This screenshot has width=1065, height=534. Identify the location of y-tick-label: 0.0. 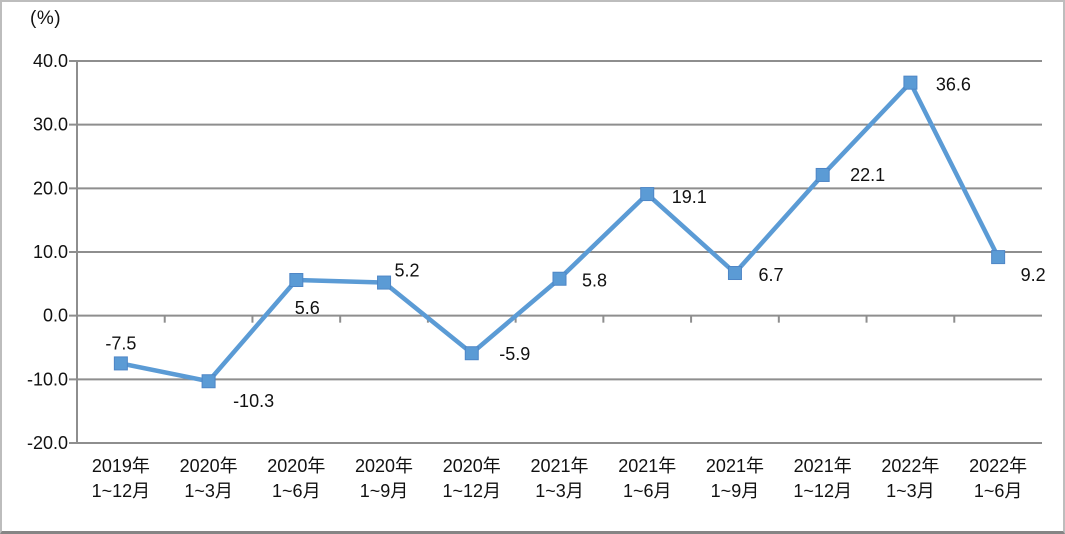
(55, 316).